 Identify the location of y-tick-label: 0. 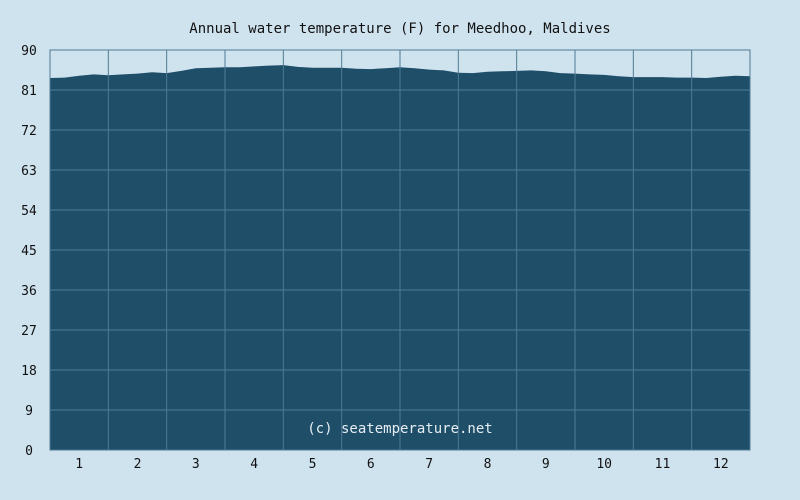
(29, 451).